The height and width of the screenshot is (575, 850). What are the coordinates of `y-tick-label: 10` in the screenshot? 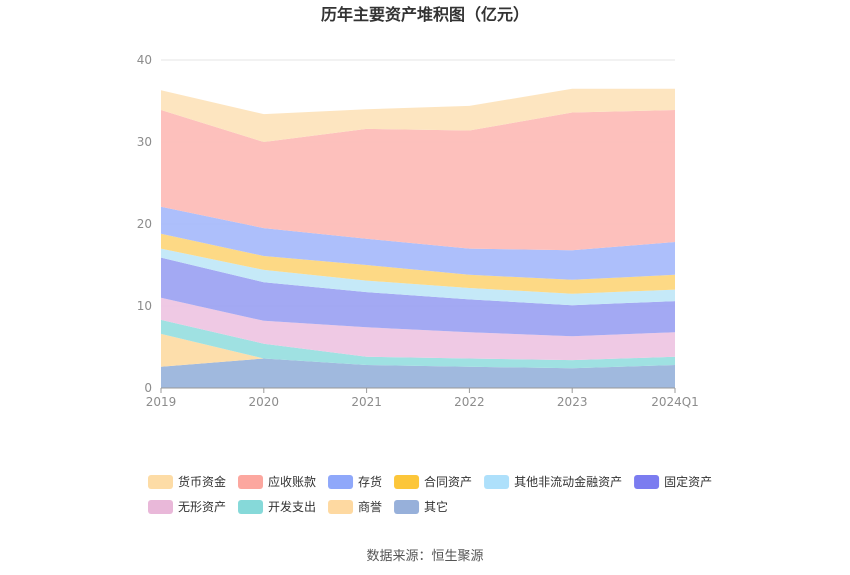 It's located at (144, 306).